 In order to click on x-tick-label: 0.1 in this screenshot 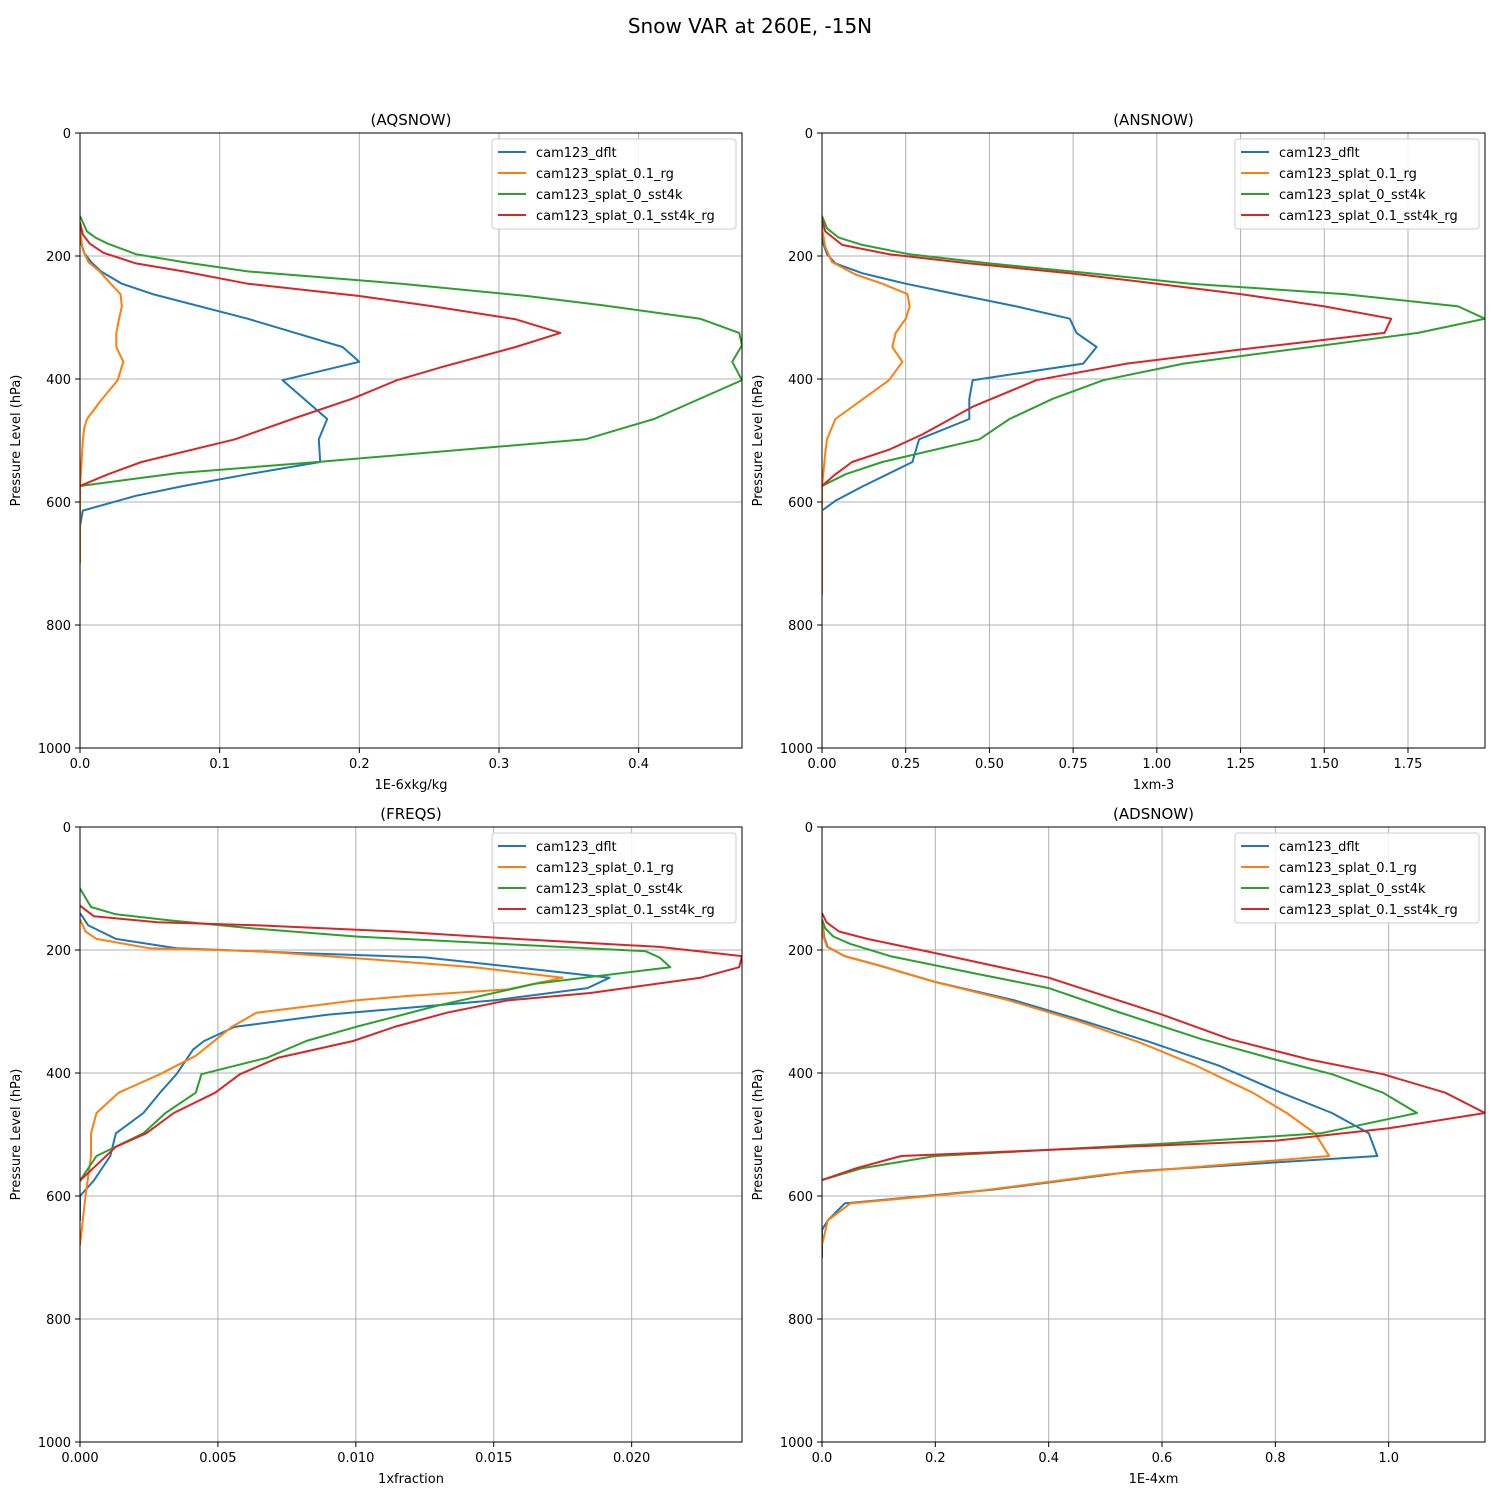, I will do `click(219, 764)`.